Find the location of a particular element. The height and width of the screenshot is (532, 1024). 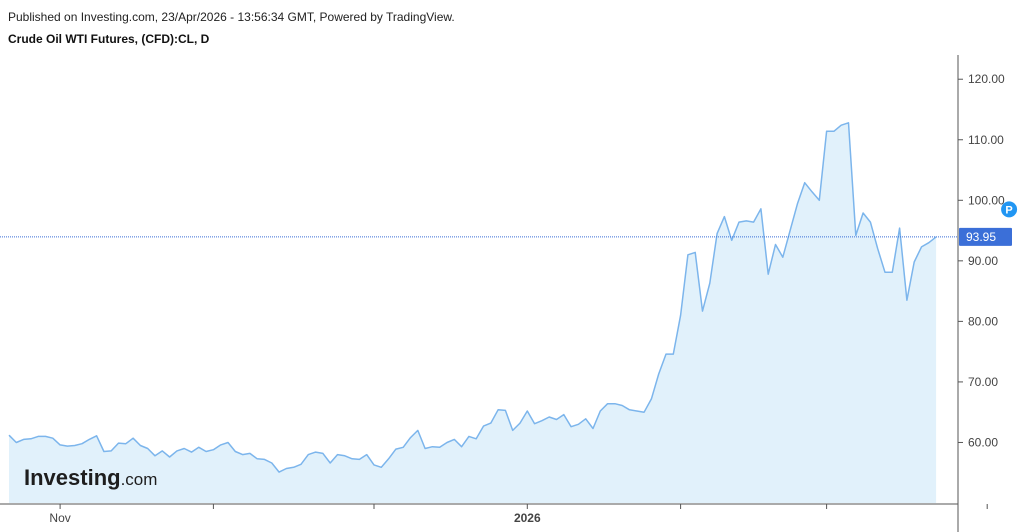

y-tick-label: 70.00 is located at coordinates (983, 382).